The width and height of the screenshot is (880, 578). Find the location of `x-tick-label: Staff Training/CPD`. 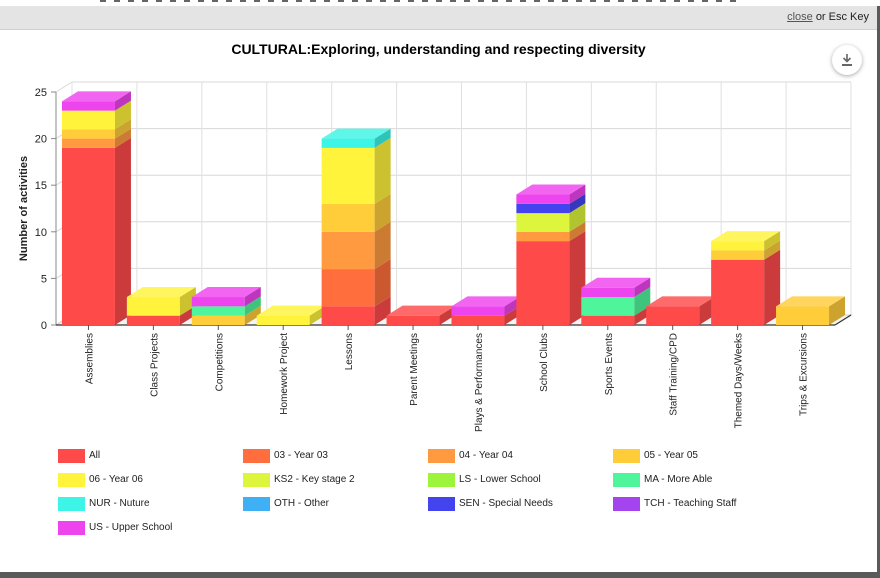

x-tick-label: Staff Training/CPD is located at coordinates (674, 374).